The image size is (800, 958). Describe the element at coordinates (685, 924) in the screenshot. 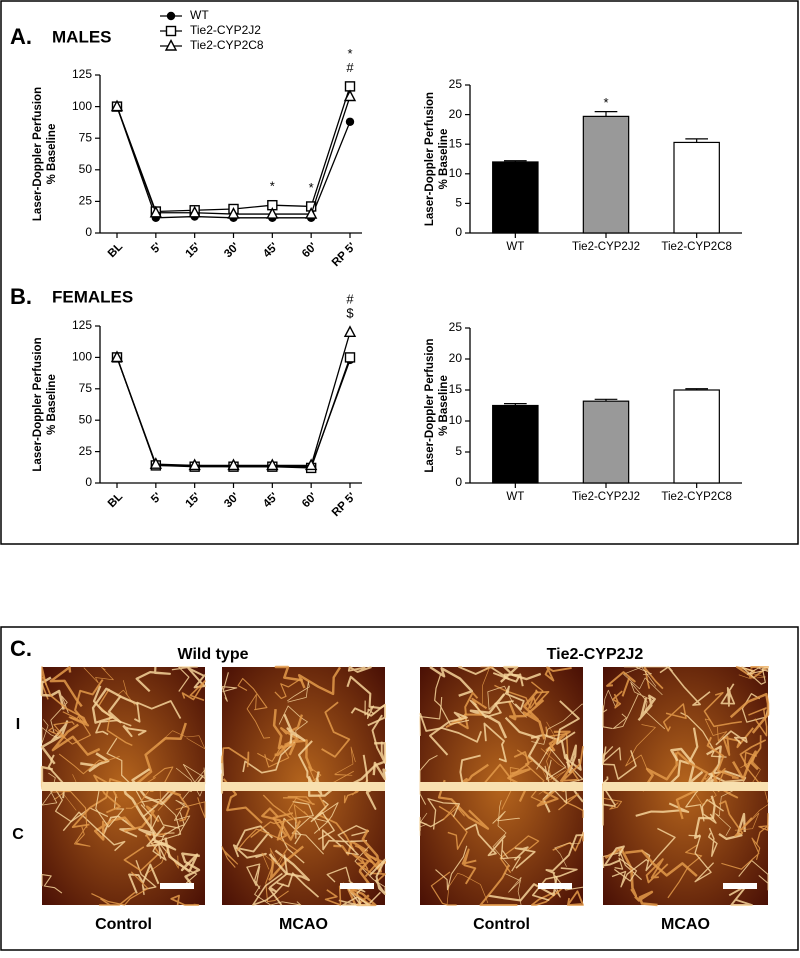

I see `condition-label: MCAO` at that location.